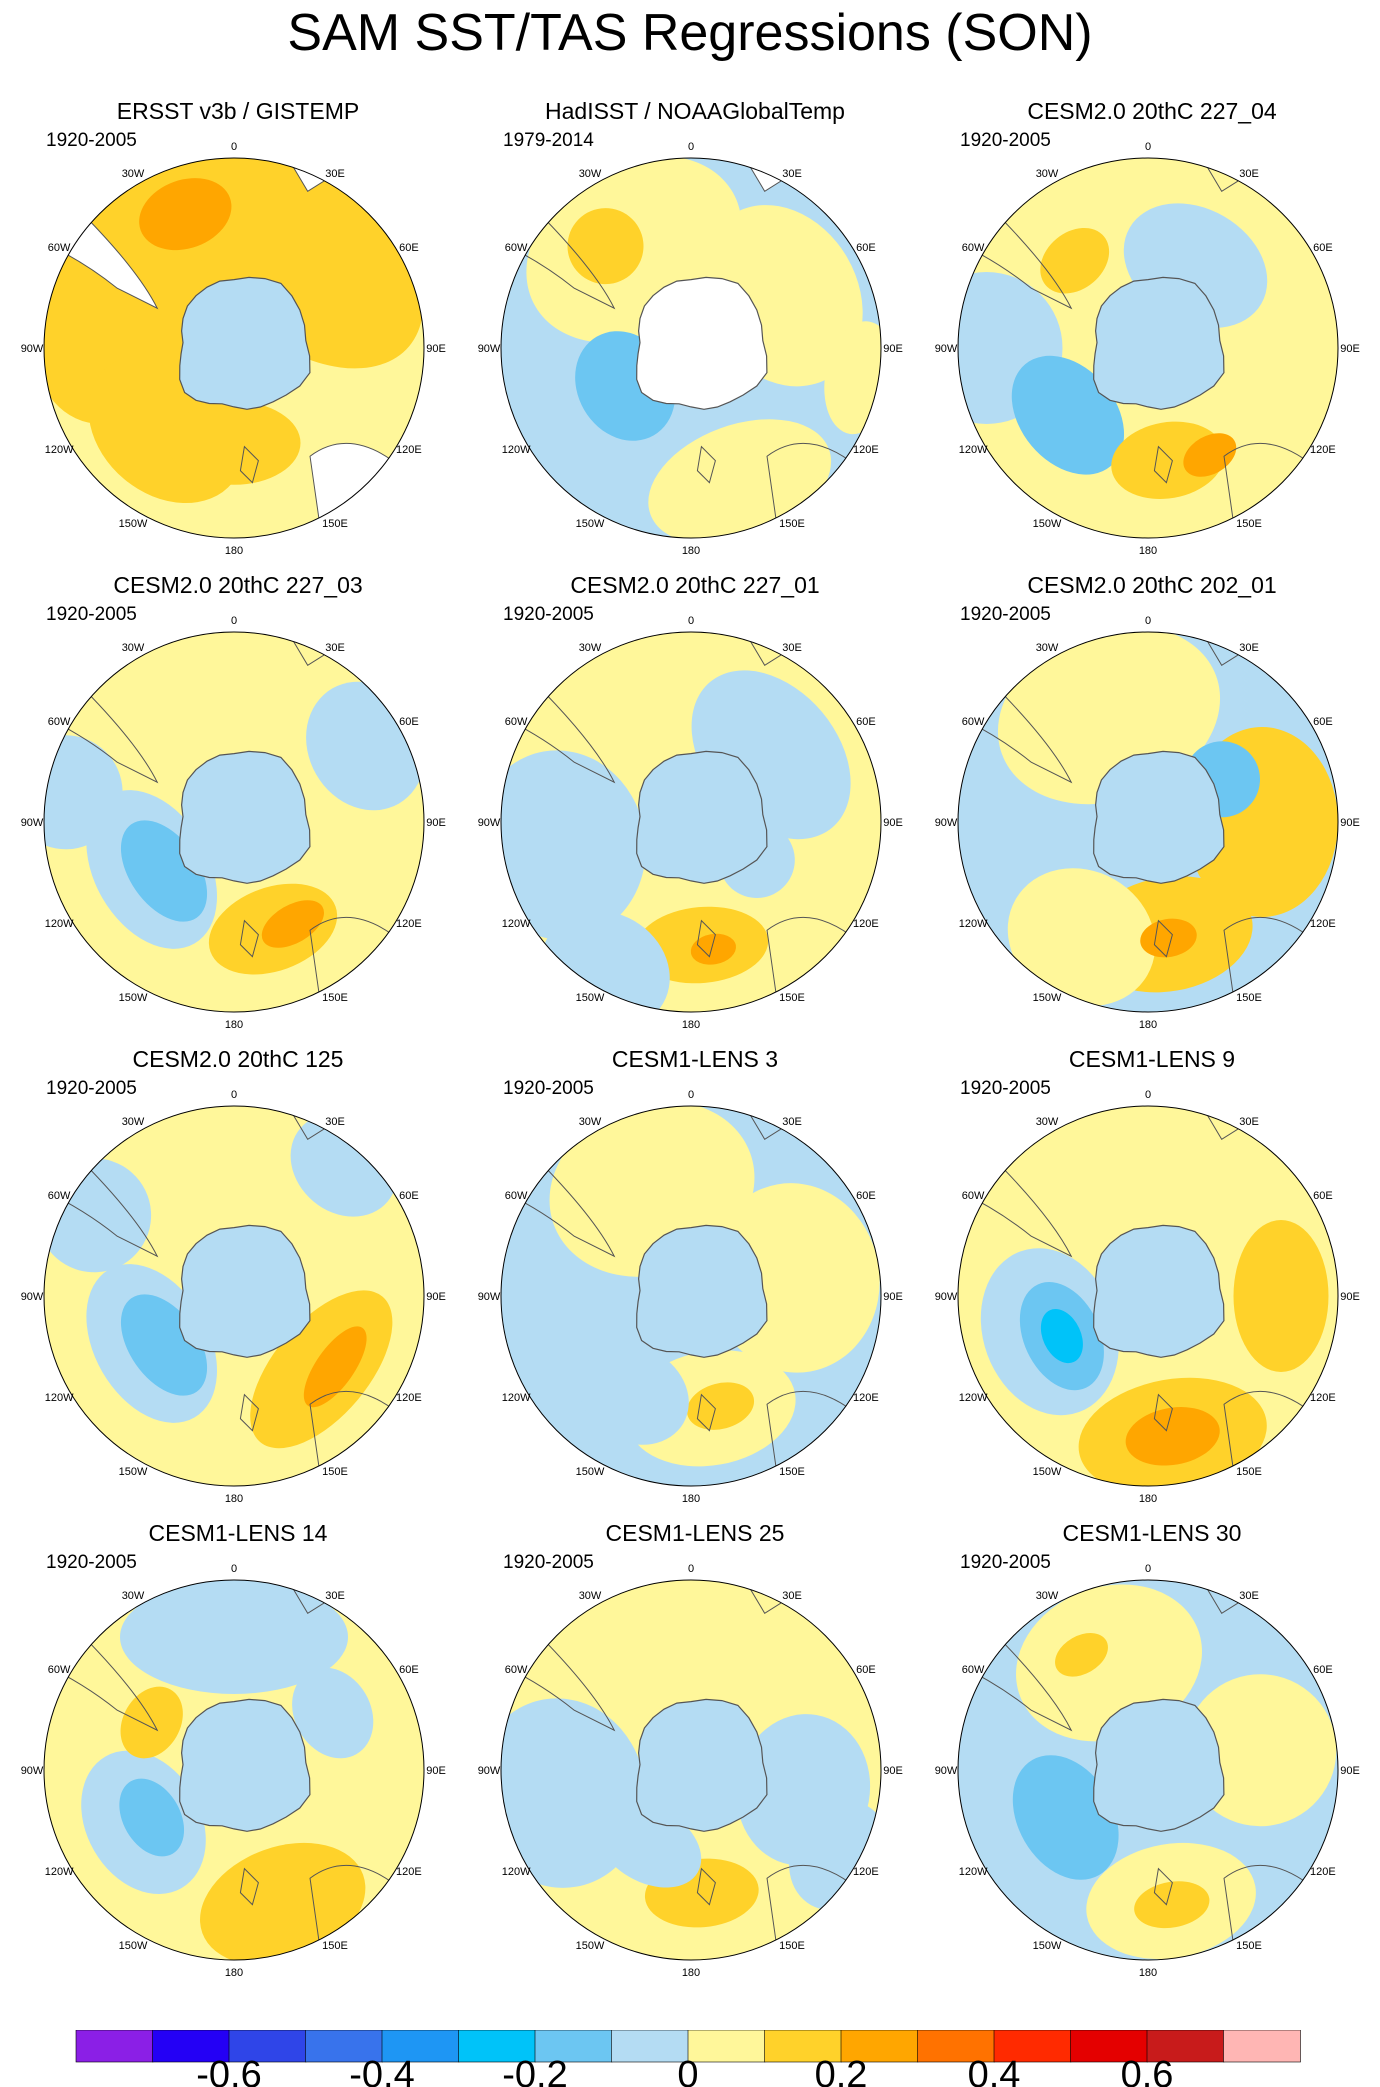 This screenshot has width=1380, height=2087. Describe the element at coordinates (1152, 585) in the screenshot. I see `panel-title: CESM2.0 20thC 202_01` at that location.